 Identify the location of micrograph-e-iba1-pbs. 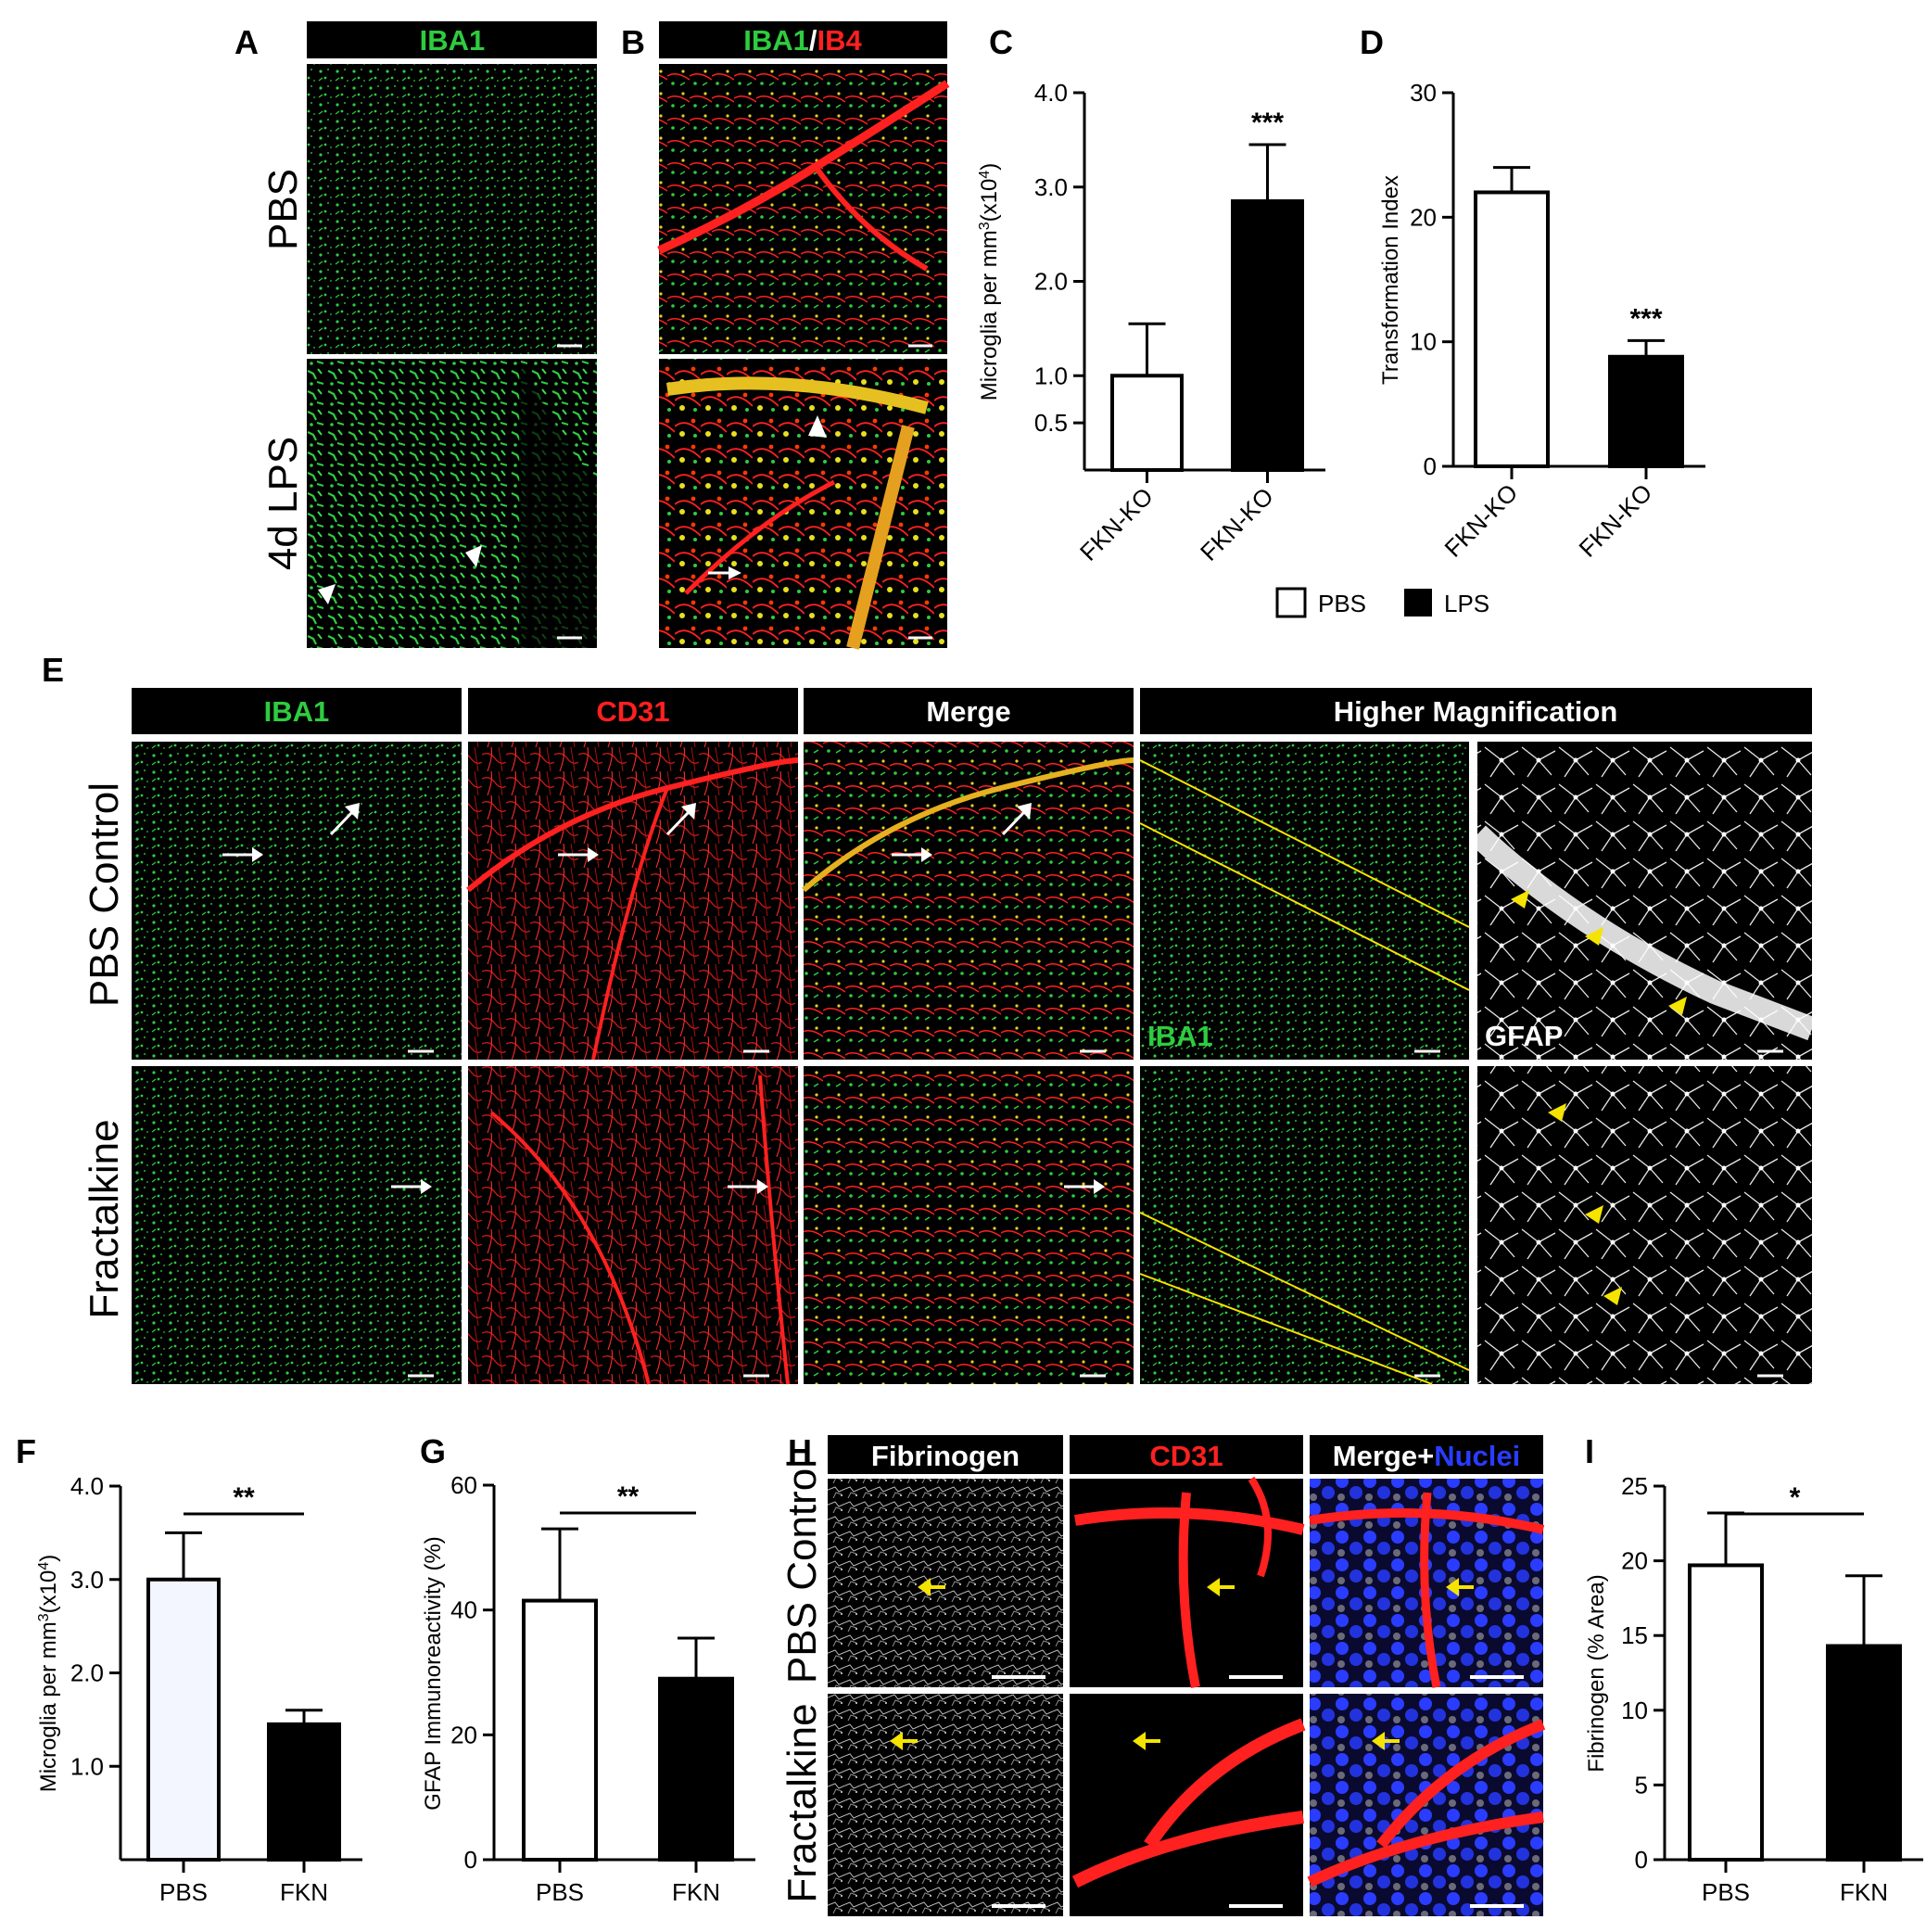
(297, 901).